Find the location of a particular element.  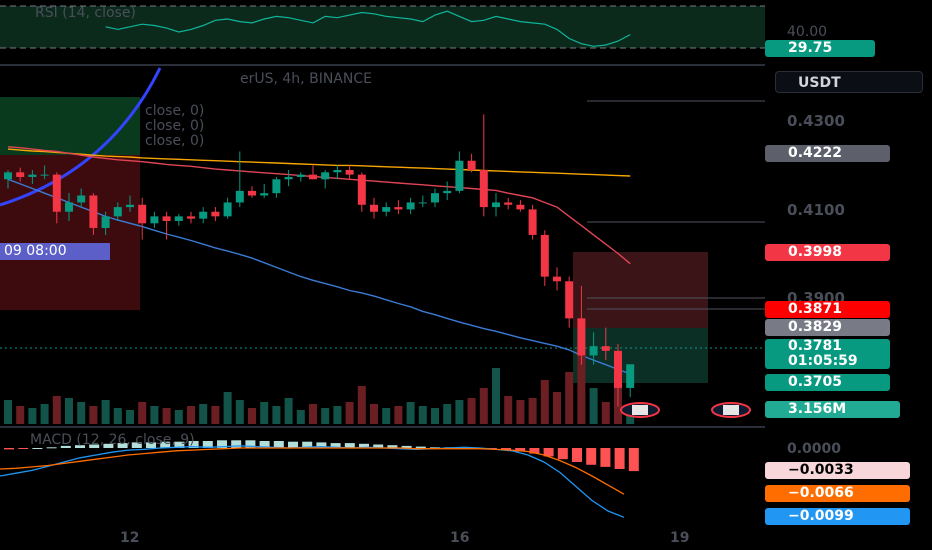

symbol-info: erUS, 4h, BINANCE is located at coordinates (306, 79).